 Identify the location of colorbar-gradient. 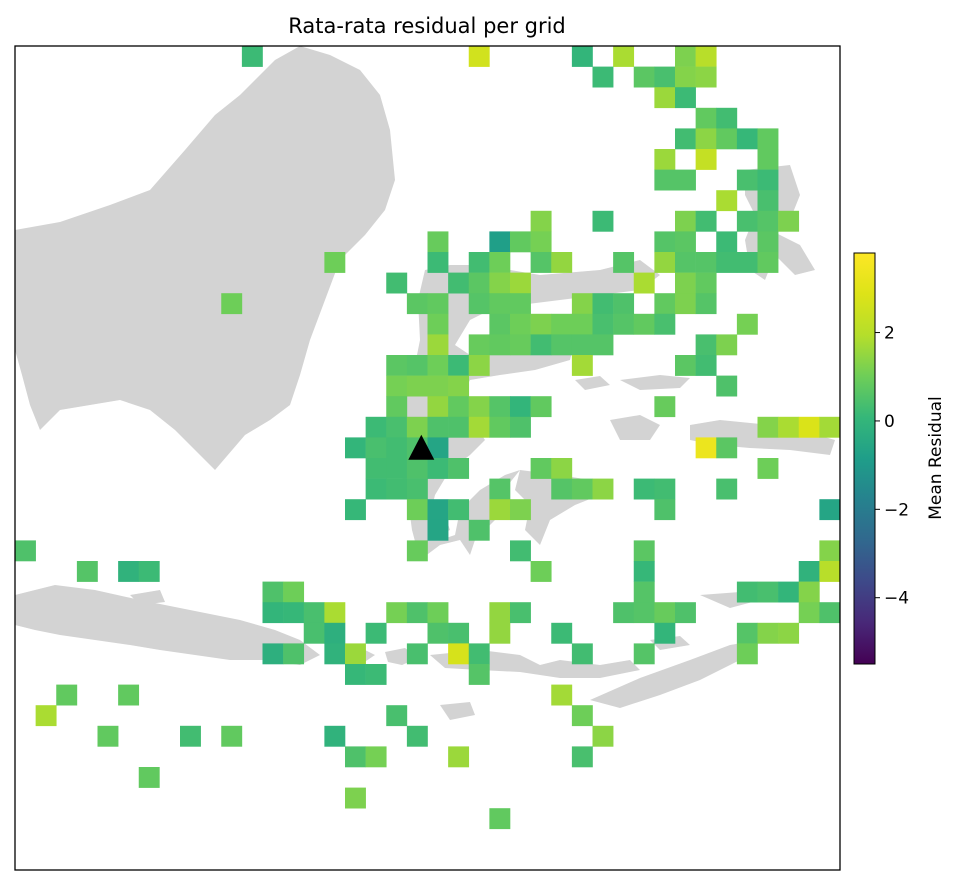
(864, 458).